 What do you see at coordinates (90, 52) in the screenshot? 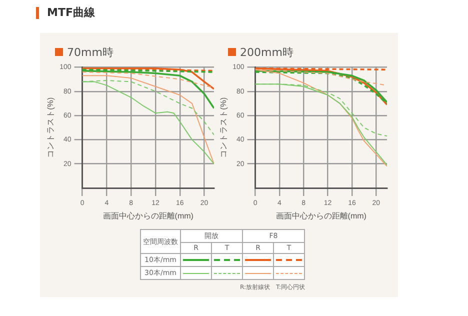
I see `chart-title: 70mm時` at bounding box center [90, 52].